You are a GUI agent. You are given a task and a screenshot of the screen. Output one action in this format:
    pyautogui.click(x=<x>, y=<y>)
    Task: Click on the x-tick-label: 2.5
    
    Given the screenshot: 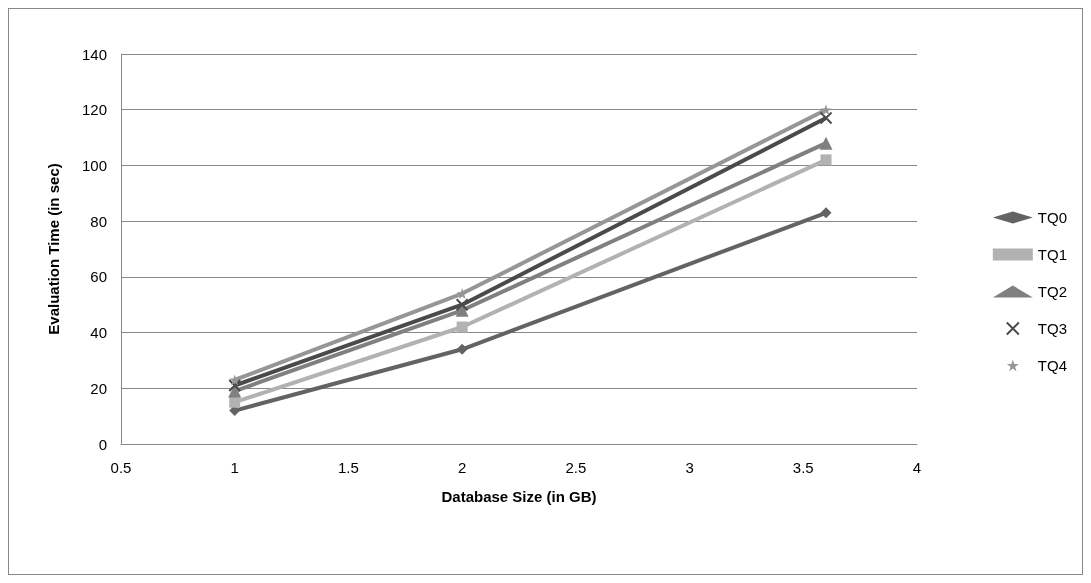 What is the action you would take?
    pyautogui.click(x=576, y=467)
    